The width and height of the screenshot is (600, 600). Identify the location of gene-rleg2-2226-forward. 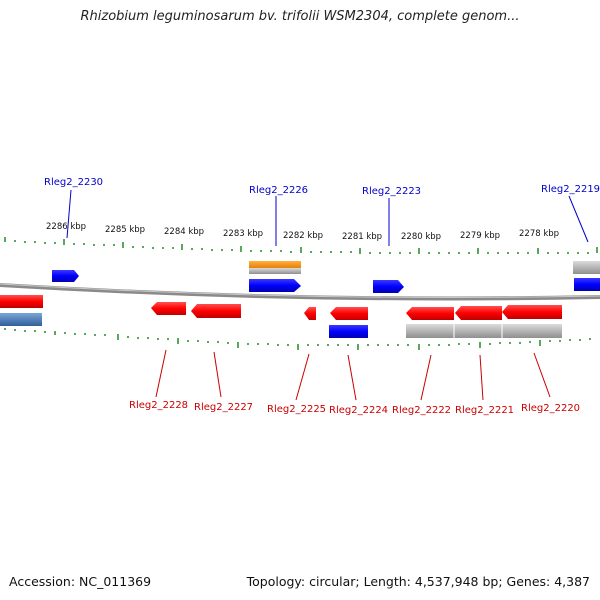
(275, 285).